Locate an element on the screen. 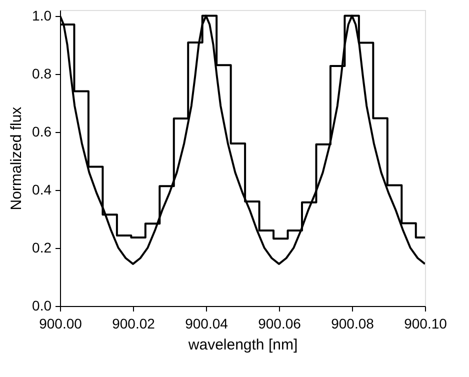  x-tick-label: 900.00 is located at coordinates (60, 324).